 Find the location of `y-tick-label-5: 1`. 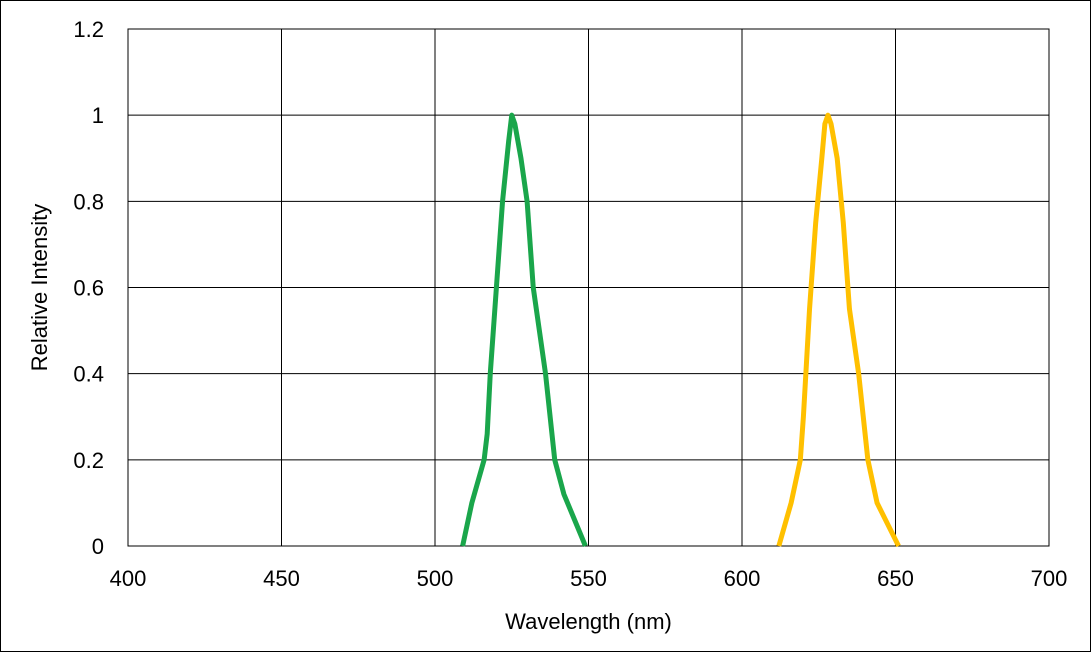

y-tick-label-5: 1 is located at coordinates (98, 115).